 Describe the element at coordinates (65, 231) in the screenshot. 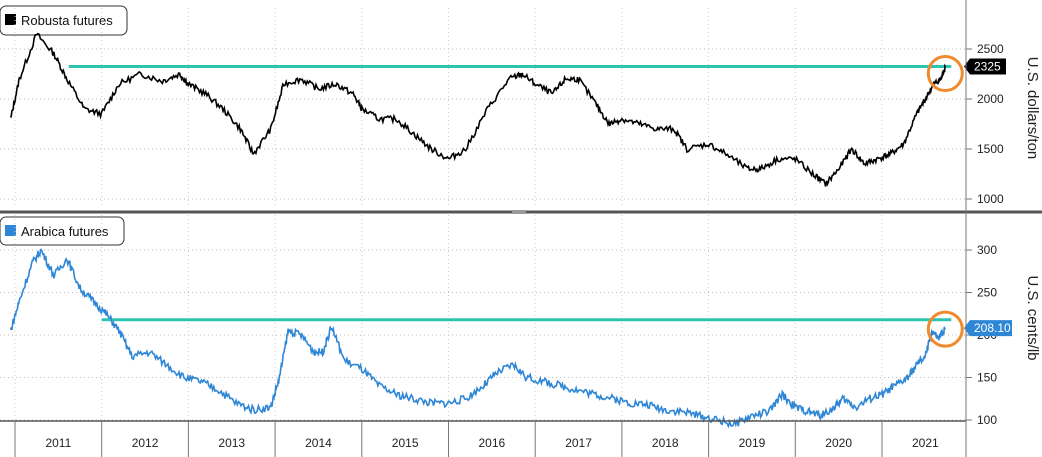

I see `arabica-legend-label: Arabica futures` at that location.